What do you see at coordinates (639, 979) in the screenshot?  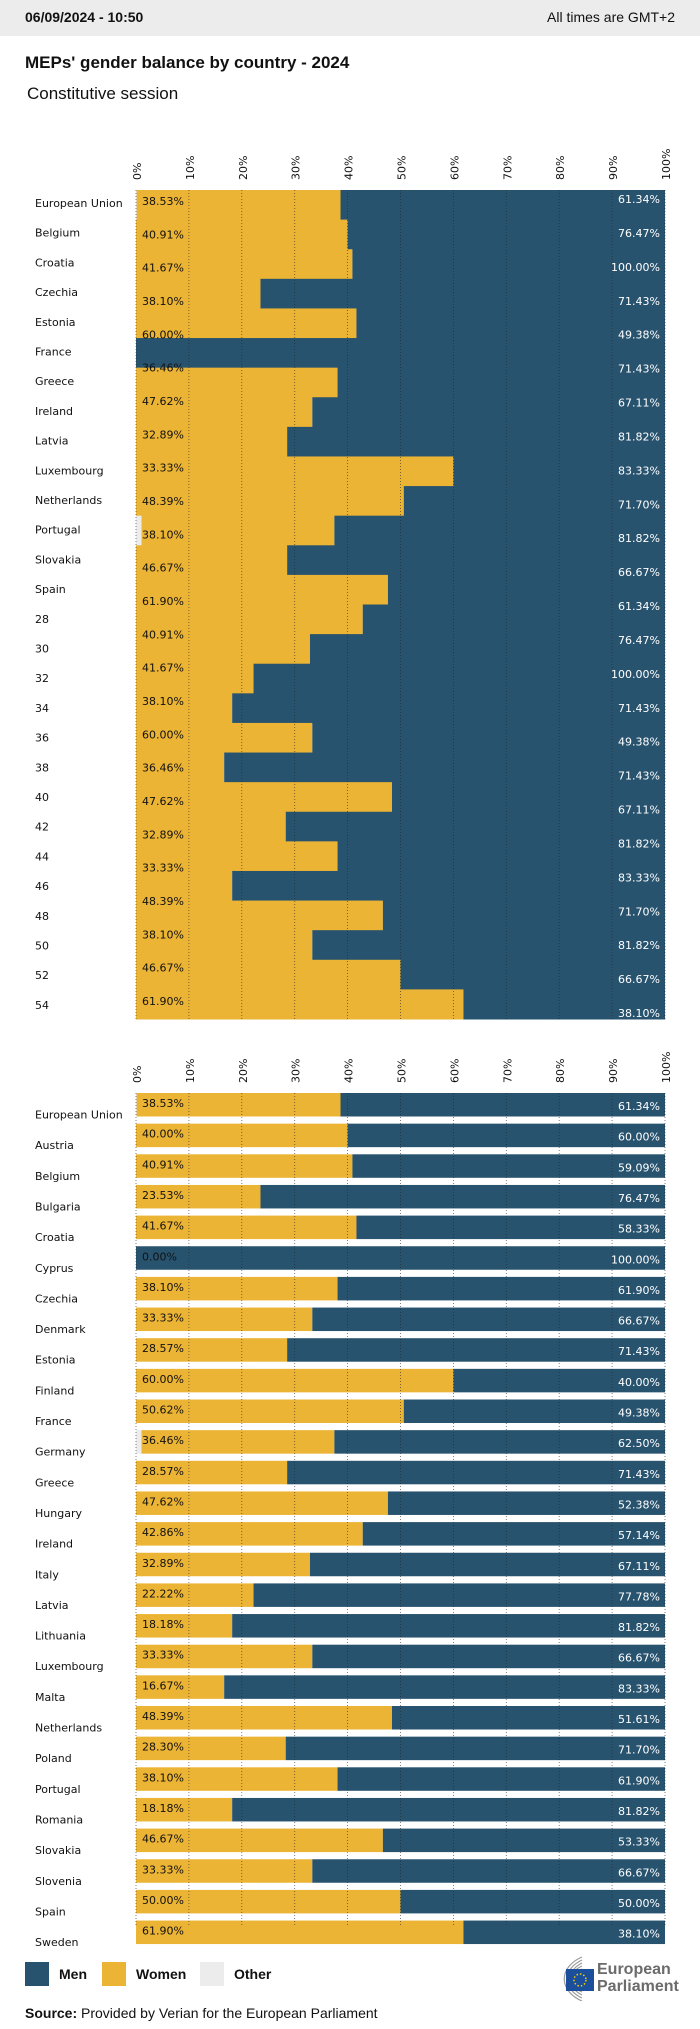 I see `top-men-data-label: 66.67%` at bounding box center [639, 979].